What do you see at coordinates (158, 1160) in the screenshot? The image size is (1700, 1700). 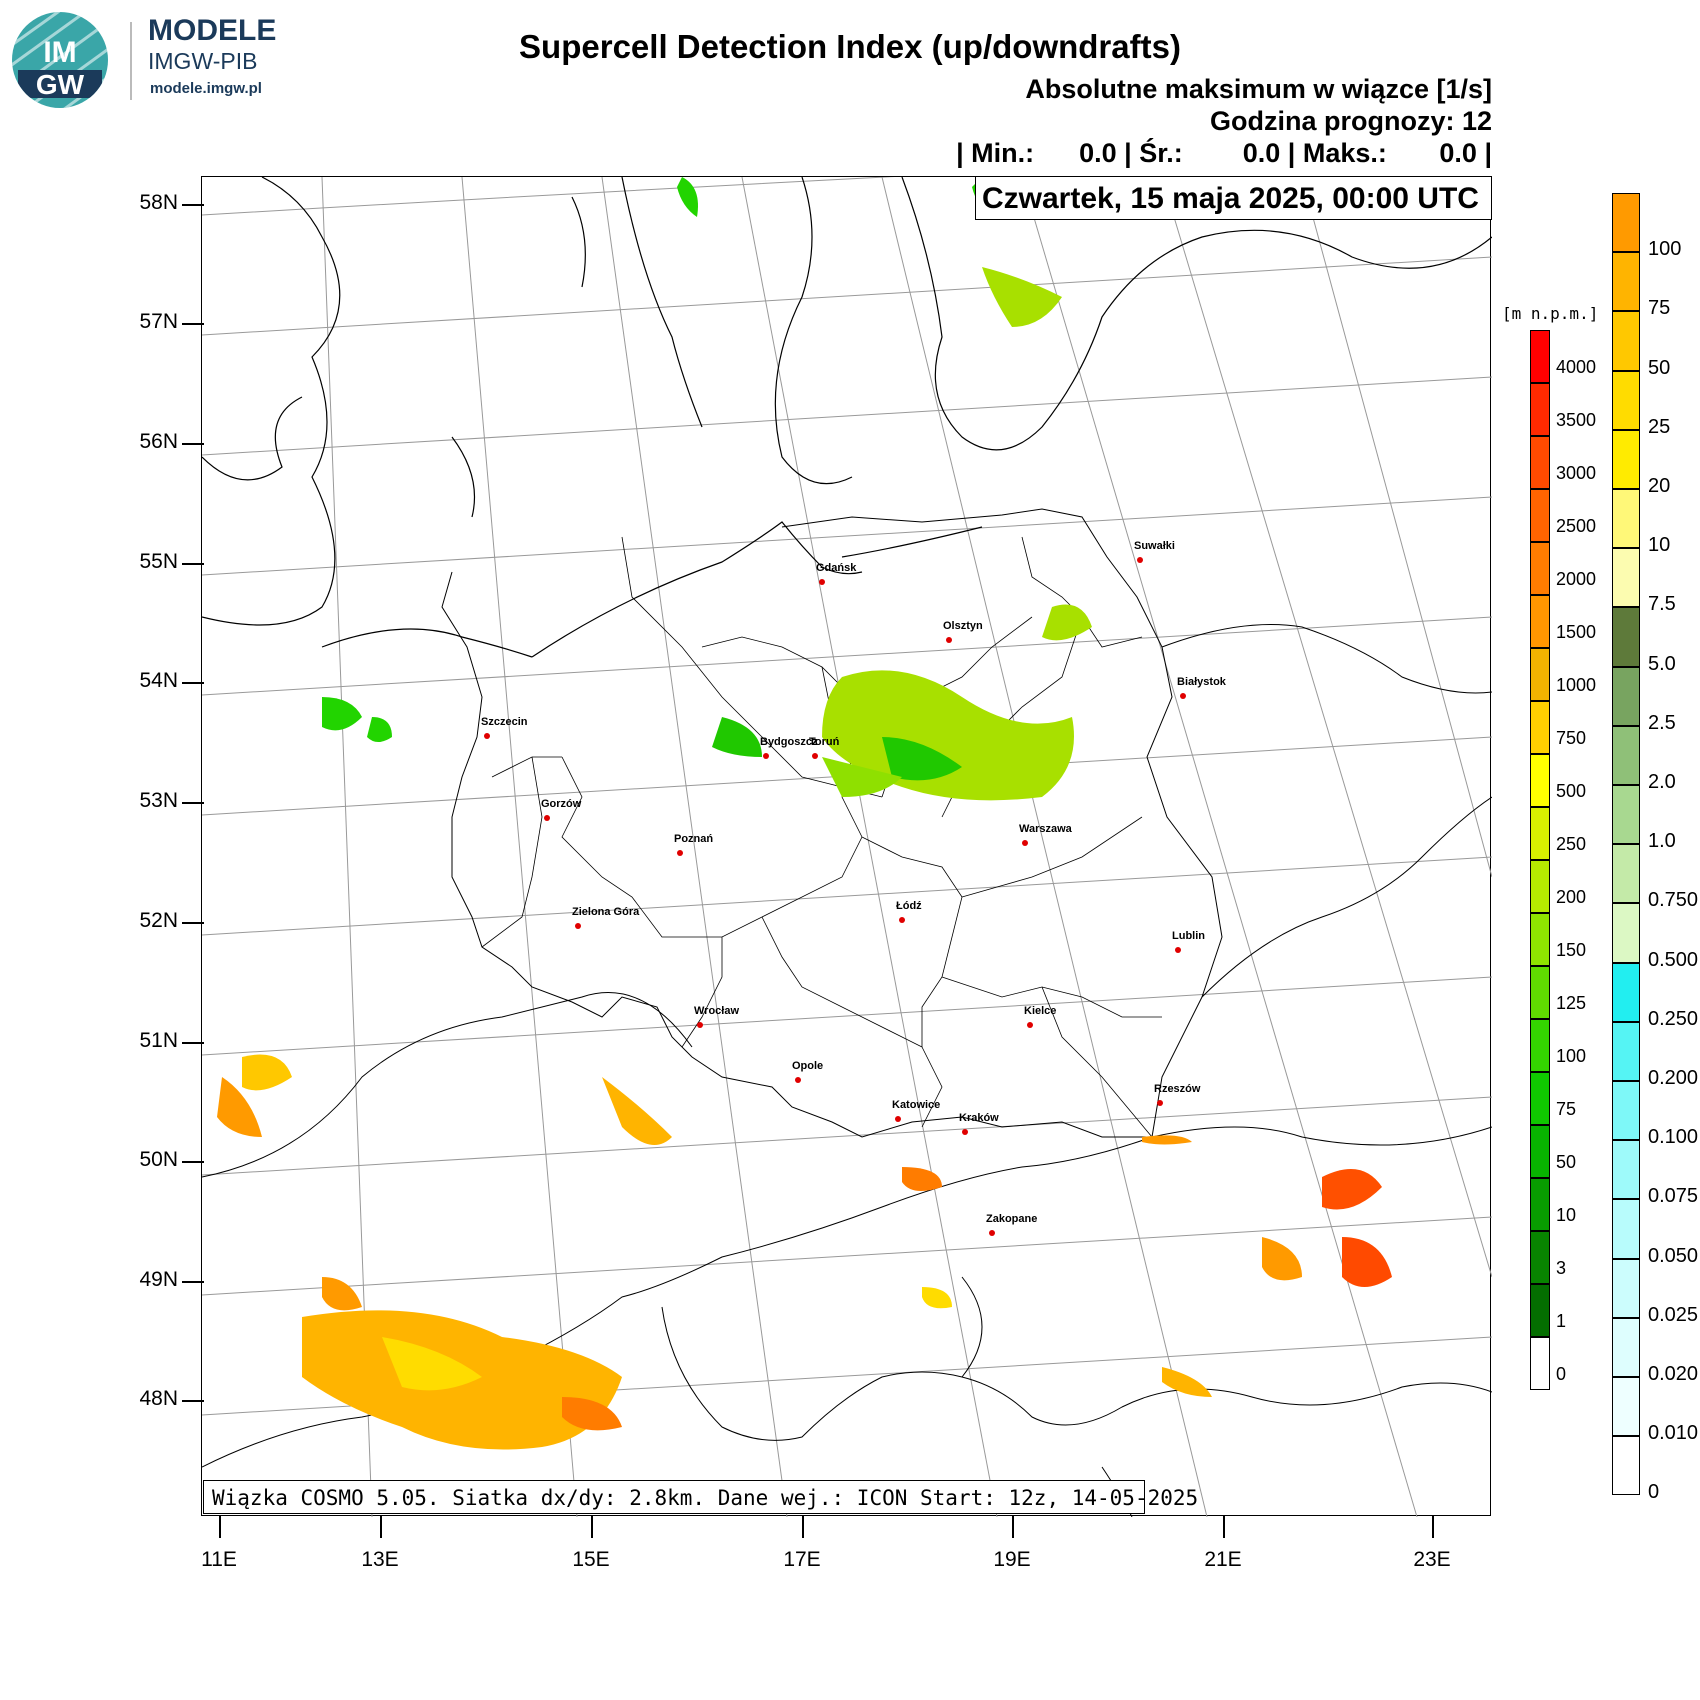 I see `latitude-label: 50N` at bounding box center [158, 1160].